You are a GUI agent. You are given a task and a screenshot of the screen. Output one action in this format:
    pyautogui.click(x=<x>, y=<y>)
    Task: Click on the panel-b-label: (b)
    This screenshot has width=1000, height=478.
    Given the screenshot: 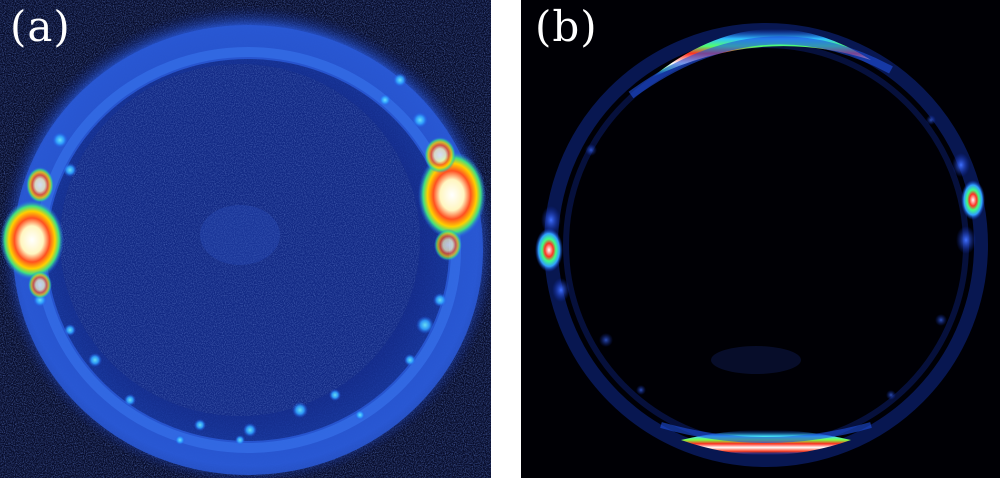 What is the action you would take?
    pyautogui.click(x=566, y=26)
    